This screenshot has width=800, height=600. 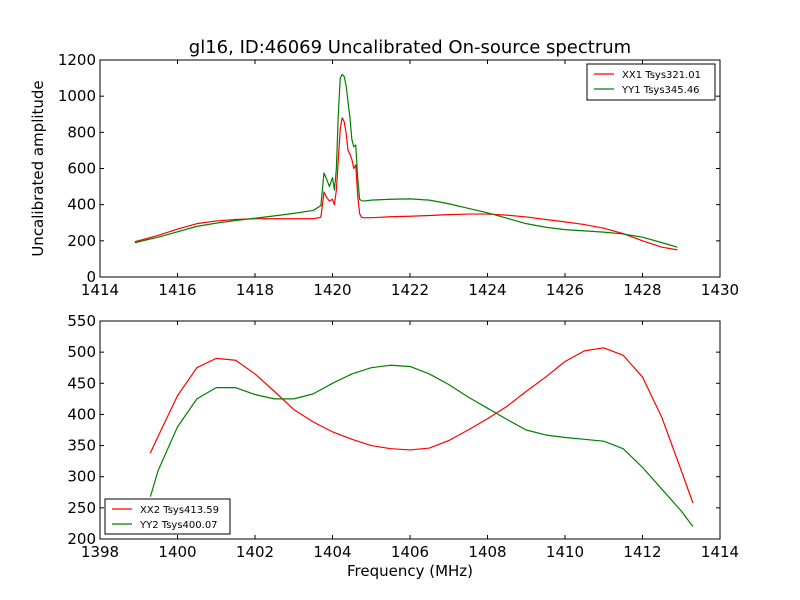 What do you see at coordinates (77, 96) in the screenshot?
I see `y-tick-label: 1000` at bounding box center [77, 96].